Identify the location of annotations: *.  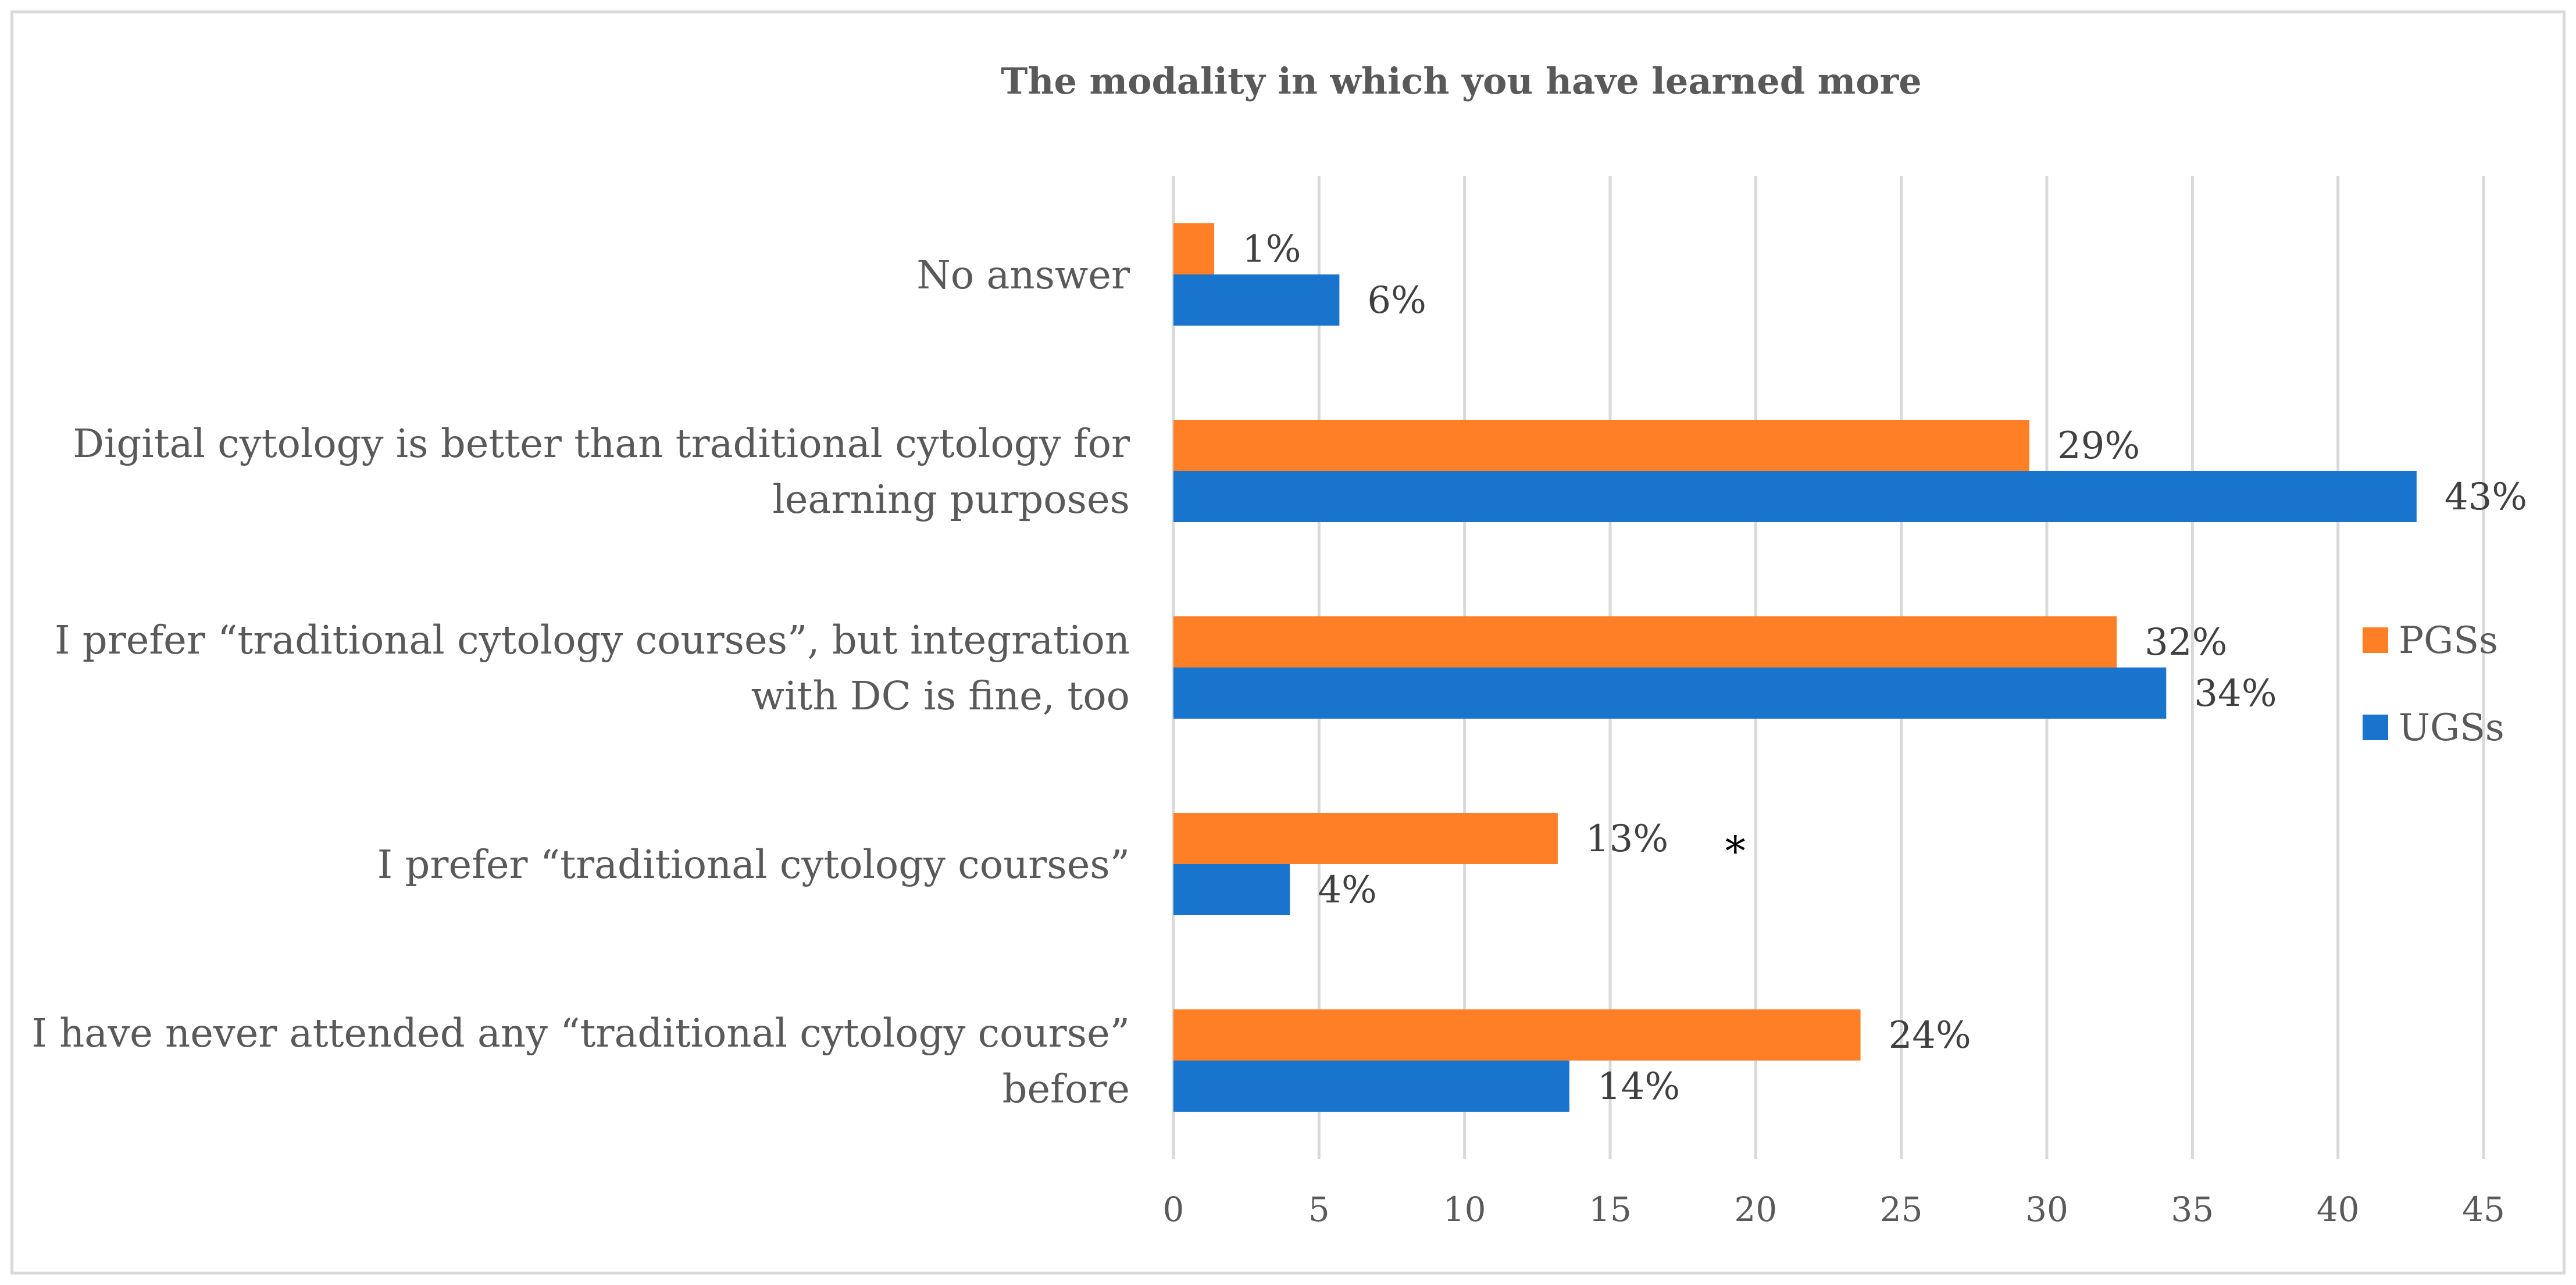
(1735, 851).